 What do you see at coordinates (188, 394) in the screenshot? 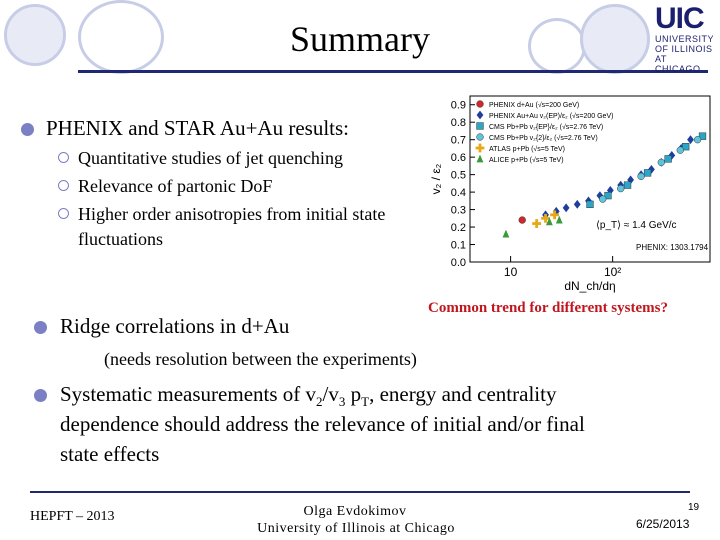
I see `text-part: Systematic measurements of v` at bounding box center [188, 394].